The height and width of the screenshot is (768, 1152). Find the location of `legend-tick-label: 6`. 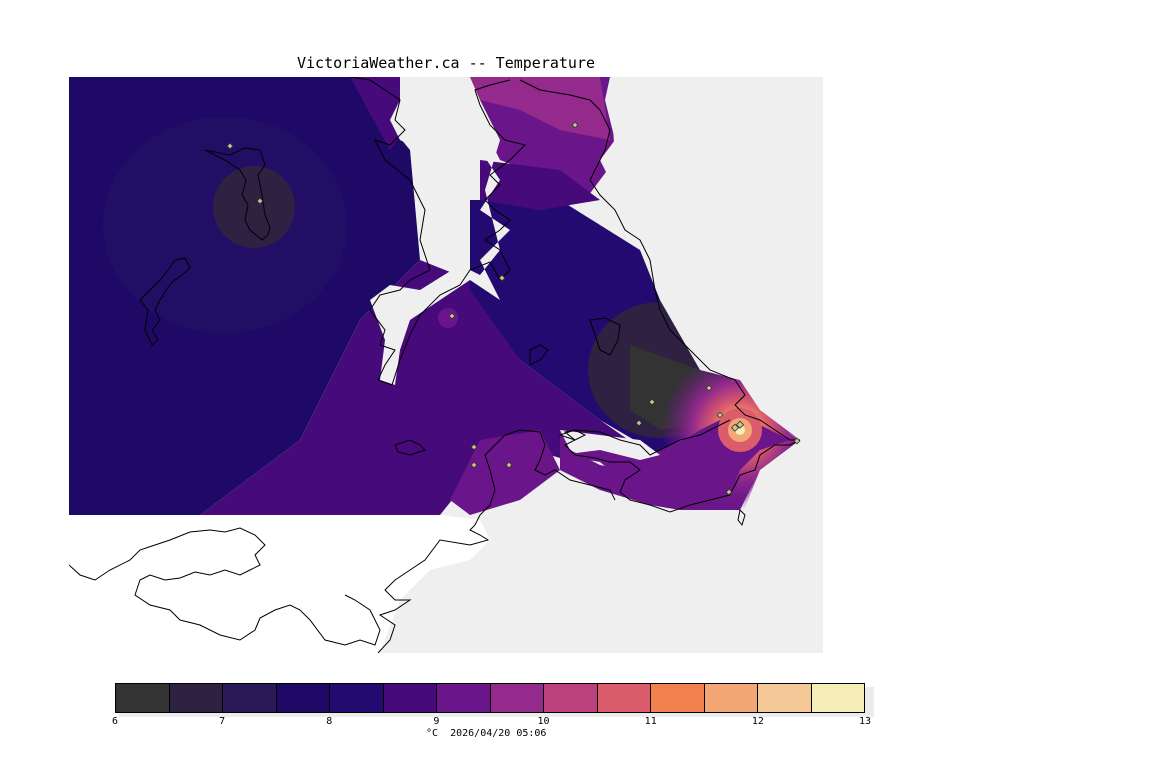

legend-tick-label: 6 is located at coordinates (115, 721).